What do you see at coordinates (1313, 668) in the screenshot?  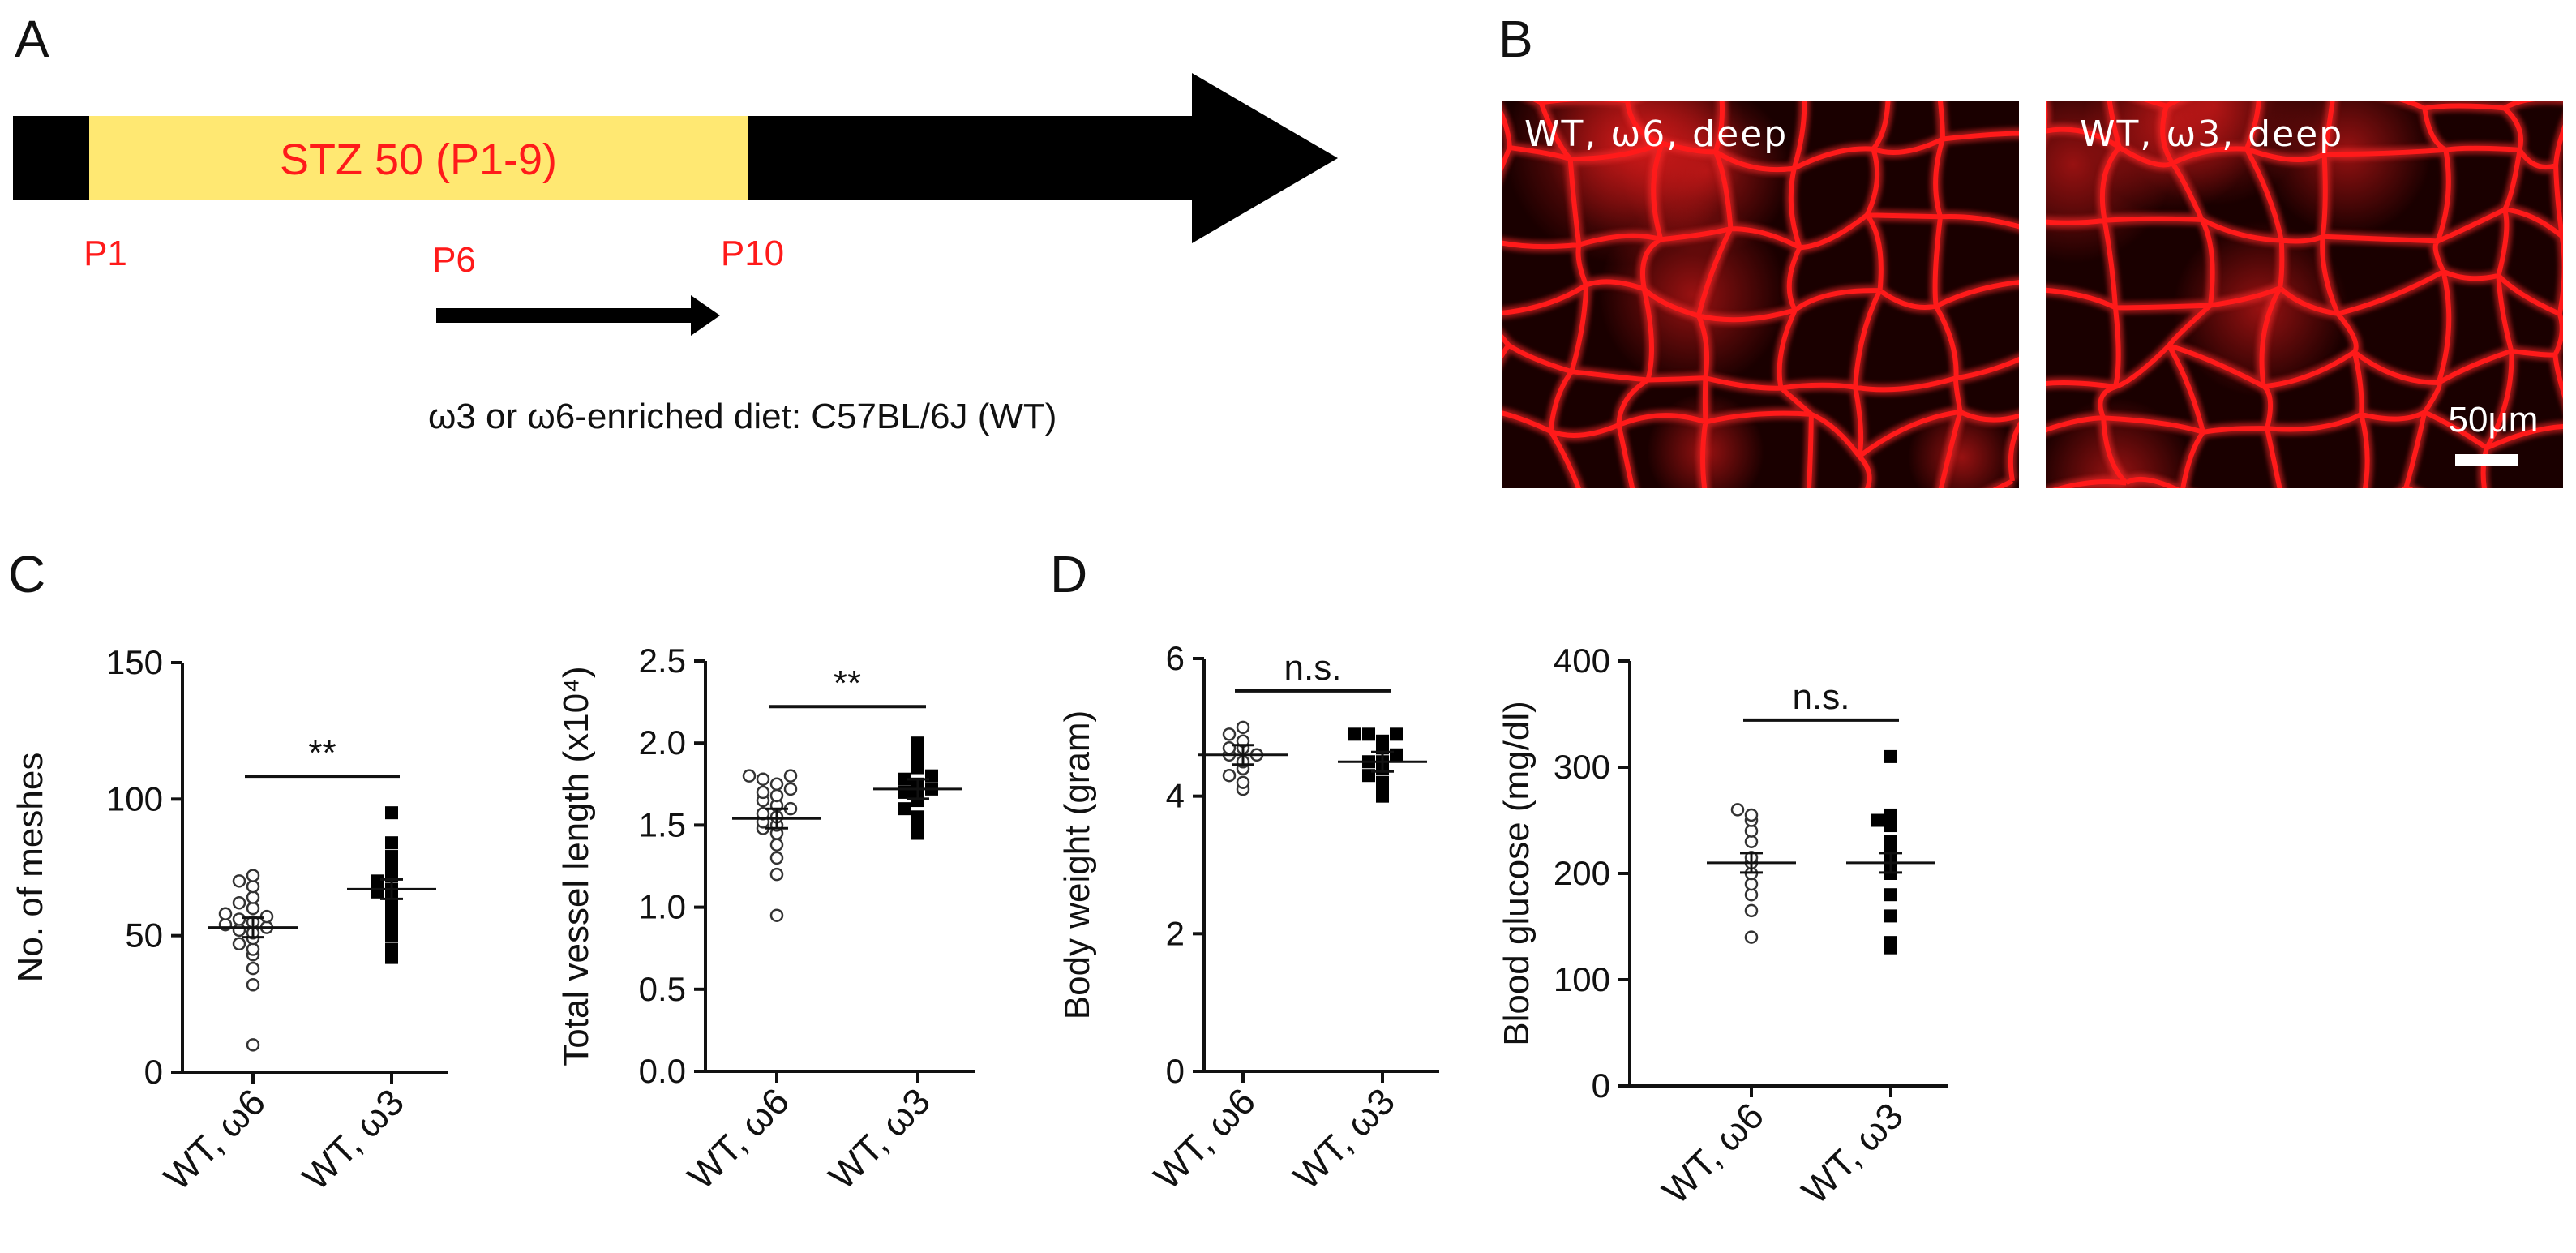 I see `significance-label: n.s.` at bounding box center [1313, 668].